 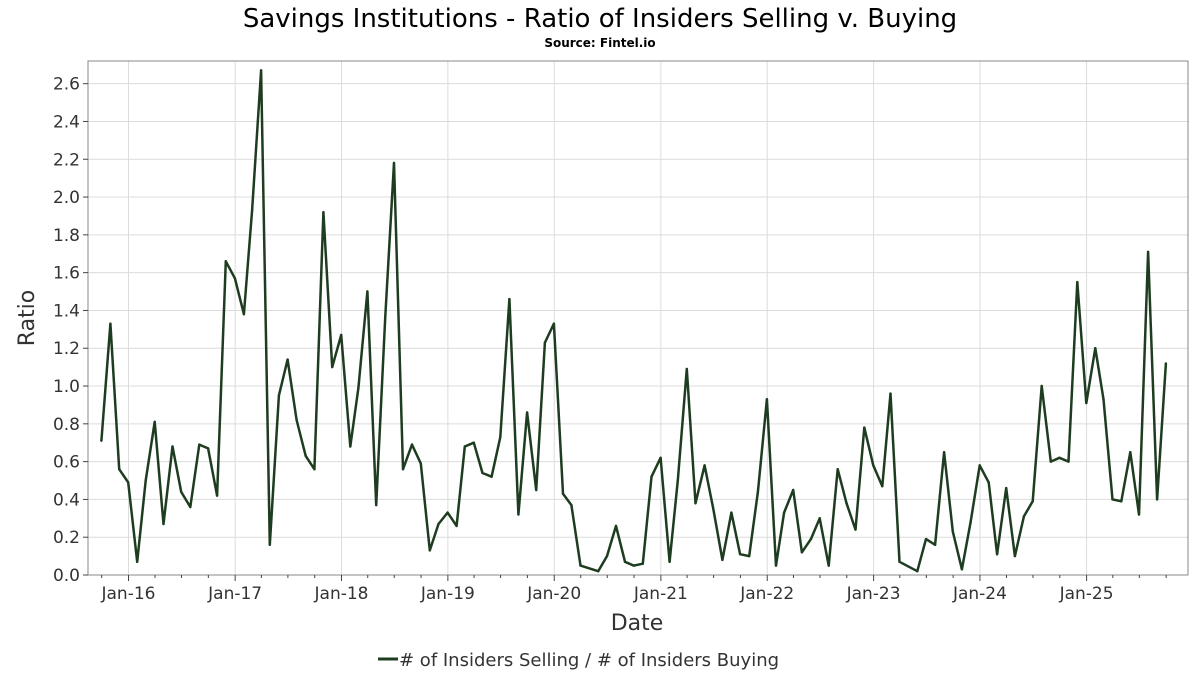 What do you see at coordinates (128, 594) in the screenshot?
I see `x-tick-label: Jan-16` at bounding box center [128, 594].